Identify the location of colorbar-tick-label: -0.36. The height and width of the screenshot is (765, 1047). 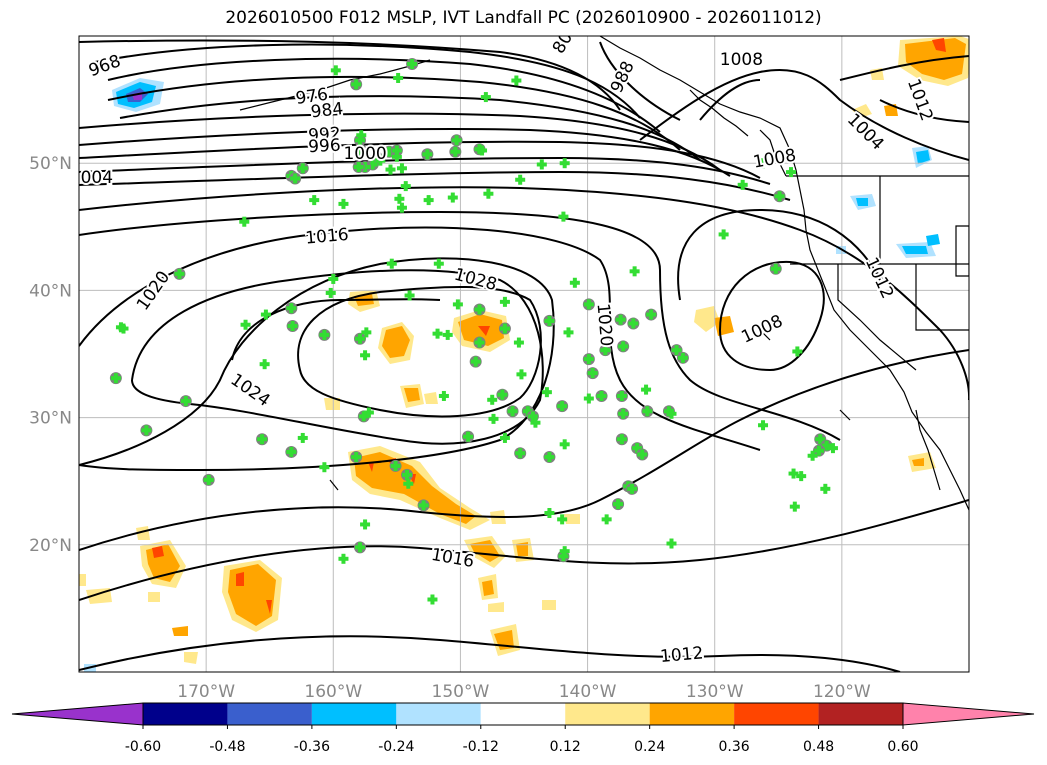
(312, 747).